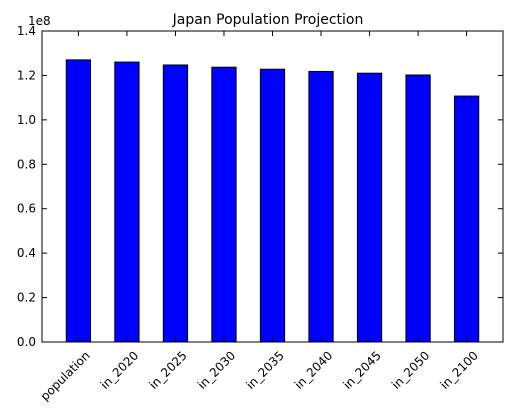 Image resolution: width=512 pixels, height=418 pixels. Describe the element at coordinates (224, 204) in the screenshot. I see `bar-in_2030` at that location.